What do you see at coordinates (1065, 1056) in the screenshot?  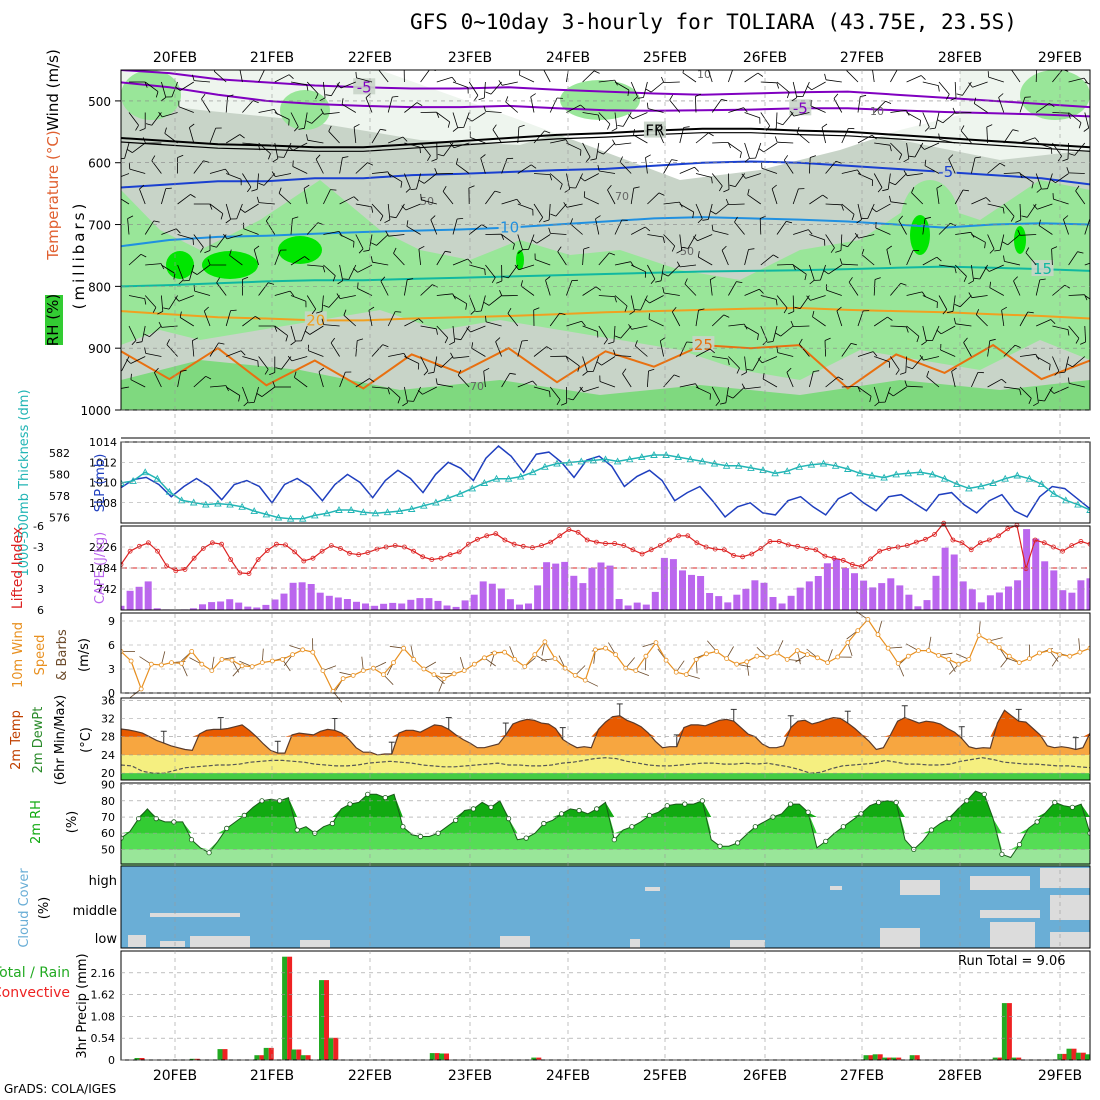 I see `precip-convective-bar` at bounding box center [1065, 1056].